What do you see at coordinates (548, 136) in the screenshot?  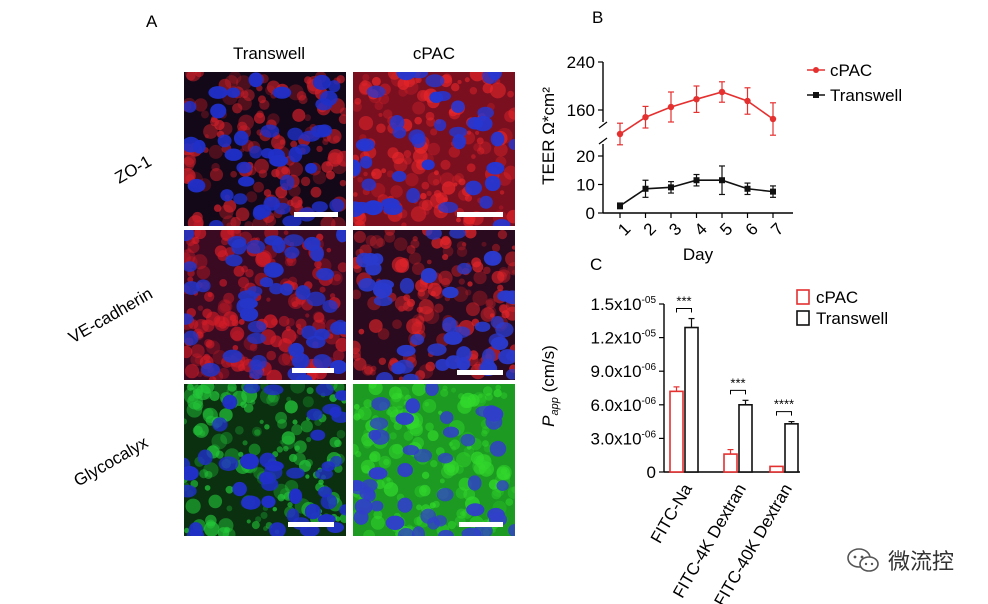 I see `y-axis-label: TEER Ω*cm²` at bounding box center [548, 136].